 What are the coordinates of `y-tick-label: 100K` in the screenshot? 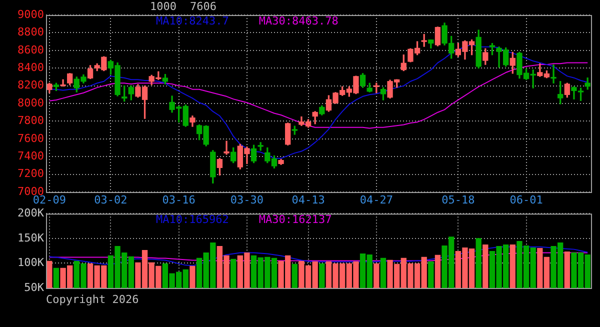 It's located at (31, 263).